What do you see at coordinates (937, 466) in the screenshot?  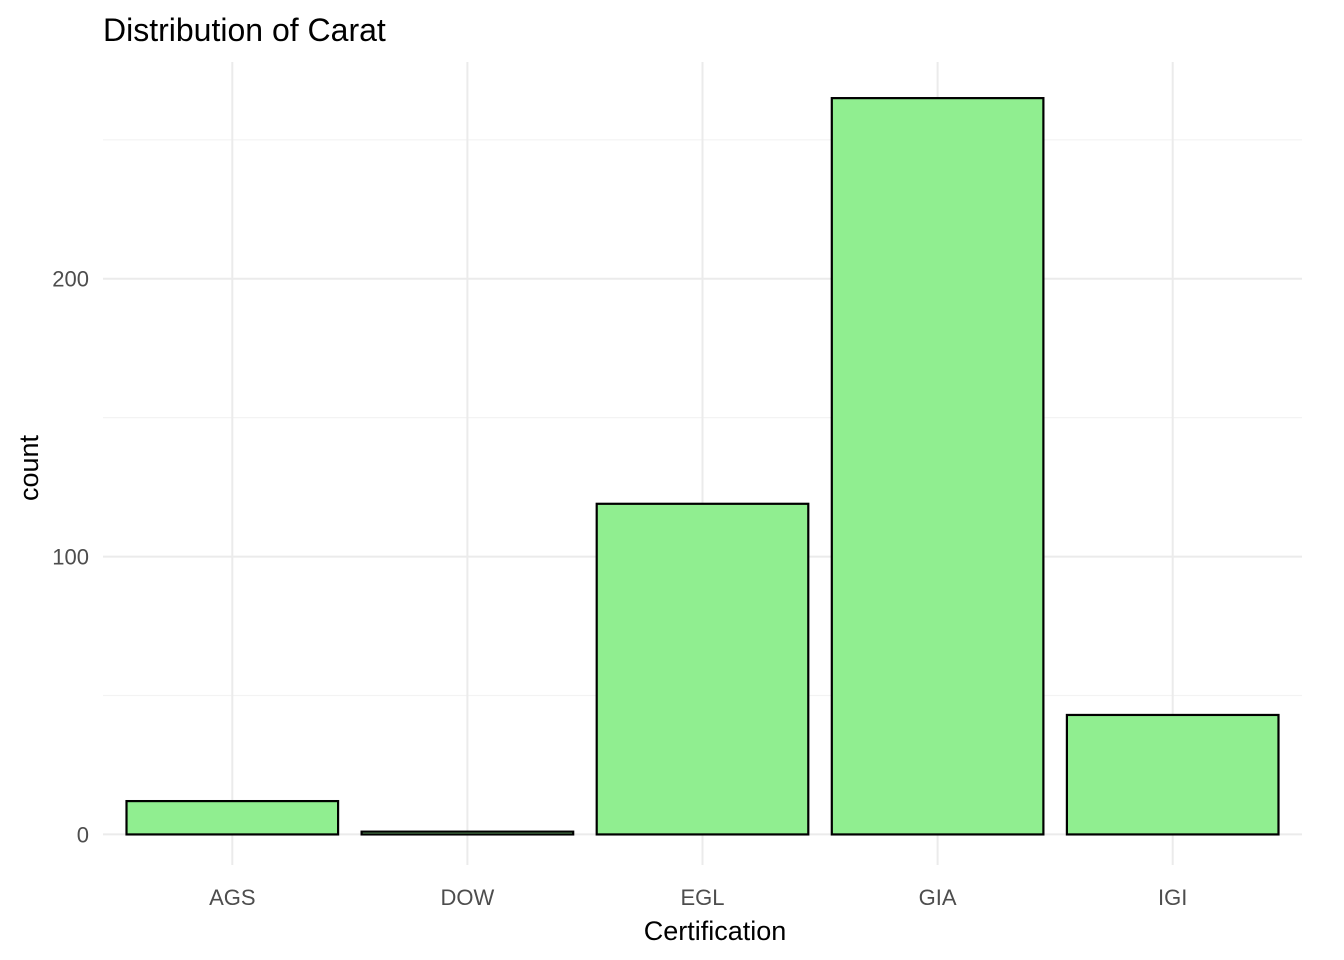 I see `bar-gia` at bounding box center [937, 466].